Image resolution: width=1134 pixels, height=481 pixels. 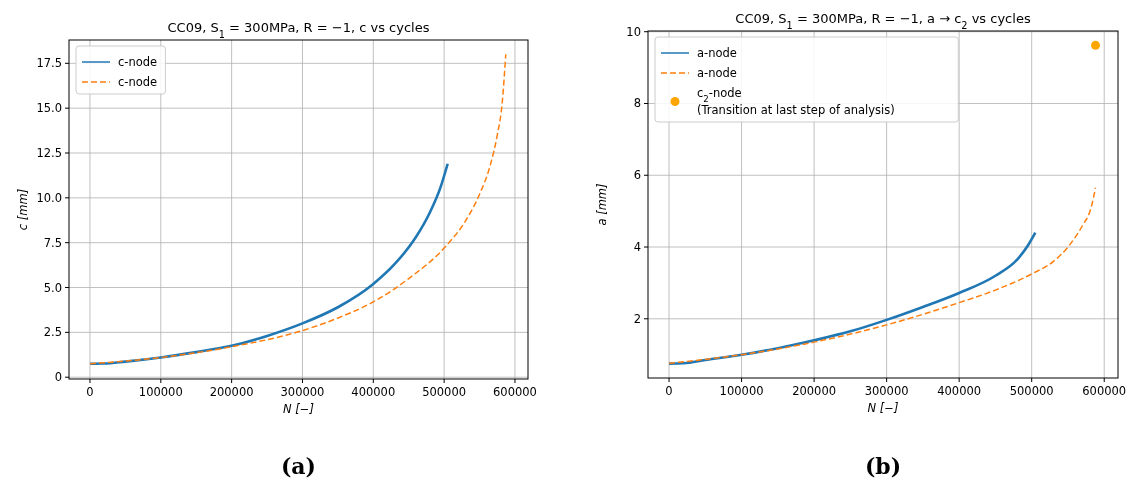 What do you see at coordinates (23, 209) in the screenshot?
I see `y-axis-title: c [mm]` at bounding box center [23, 209].